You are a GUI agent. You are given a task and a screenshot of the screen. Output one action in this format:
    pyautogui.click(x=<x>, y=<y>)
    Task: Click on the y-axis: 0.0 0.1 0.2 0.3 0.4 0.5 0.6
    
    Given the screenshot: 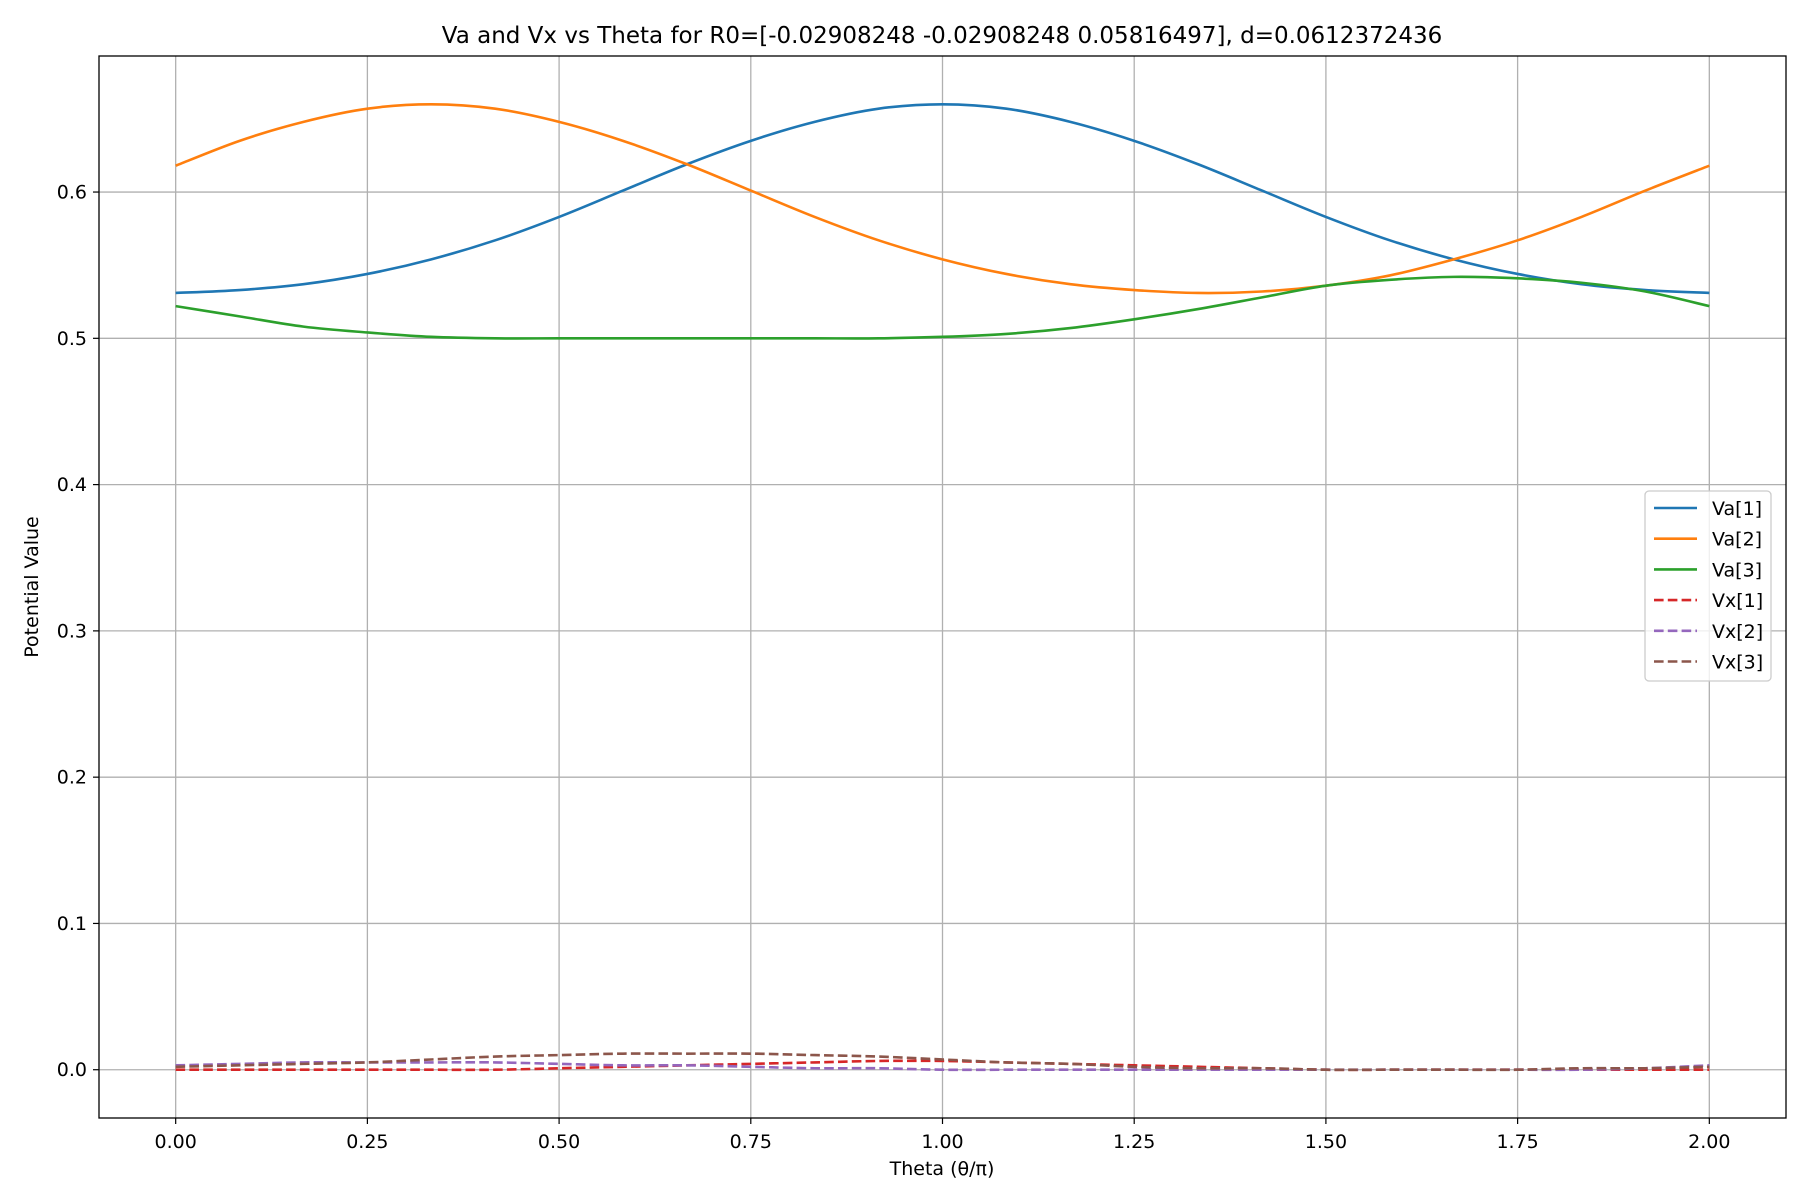 What is the action you would take?
    pyautogui.click(x=78, y=631)
    